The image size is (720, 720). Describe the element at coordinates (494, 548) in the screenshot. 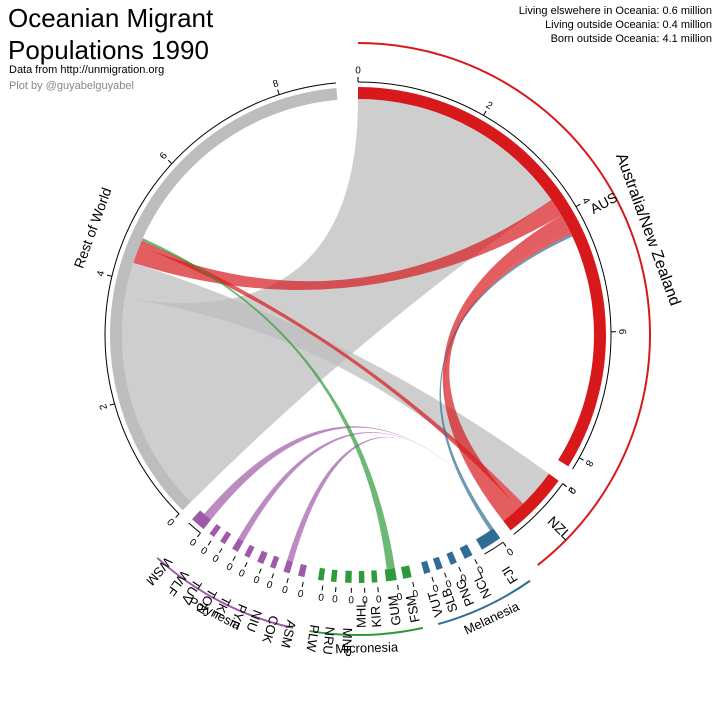

I see `axis-FJI` at that location.